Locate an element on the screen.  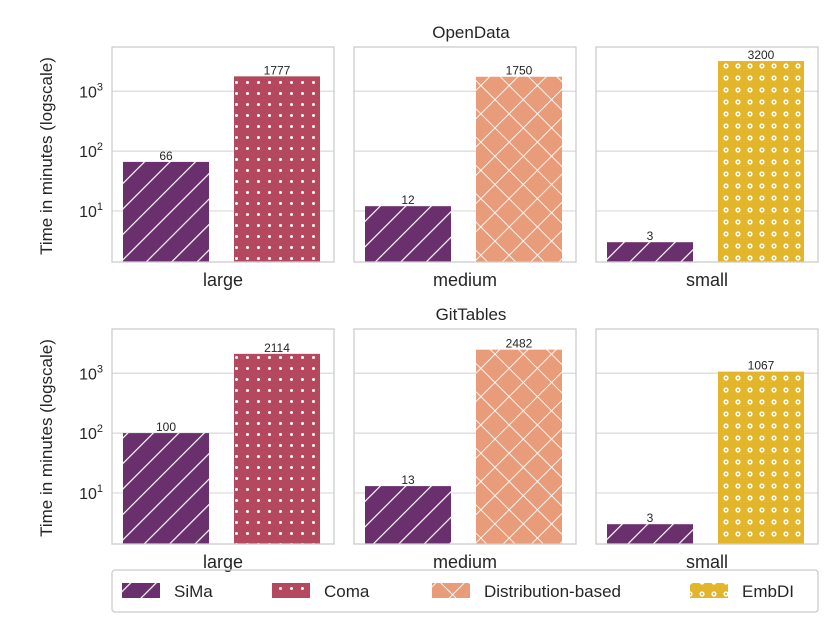
bar-value-label: 2482 is located at coordinates (519, 344).